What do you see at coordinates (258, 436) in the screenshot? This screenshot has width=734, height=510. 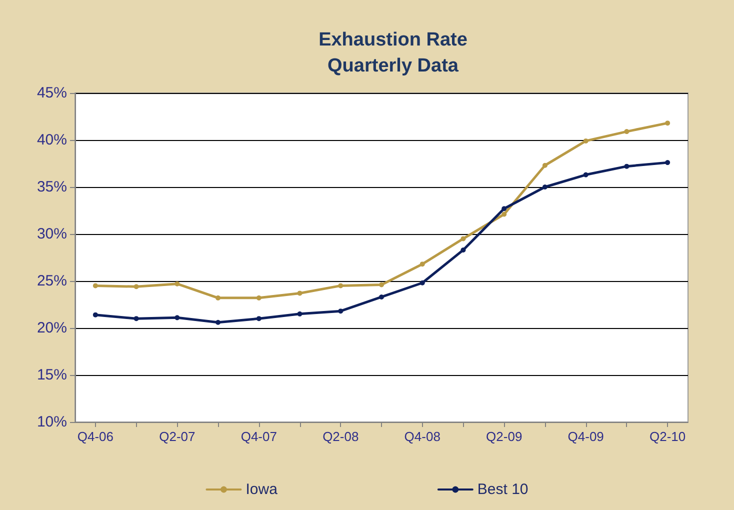 I see `x-tick-label: Q4-07` at bounding box center [258, 436].